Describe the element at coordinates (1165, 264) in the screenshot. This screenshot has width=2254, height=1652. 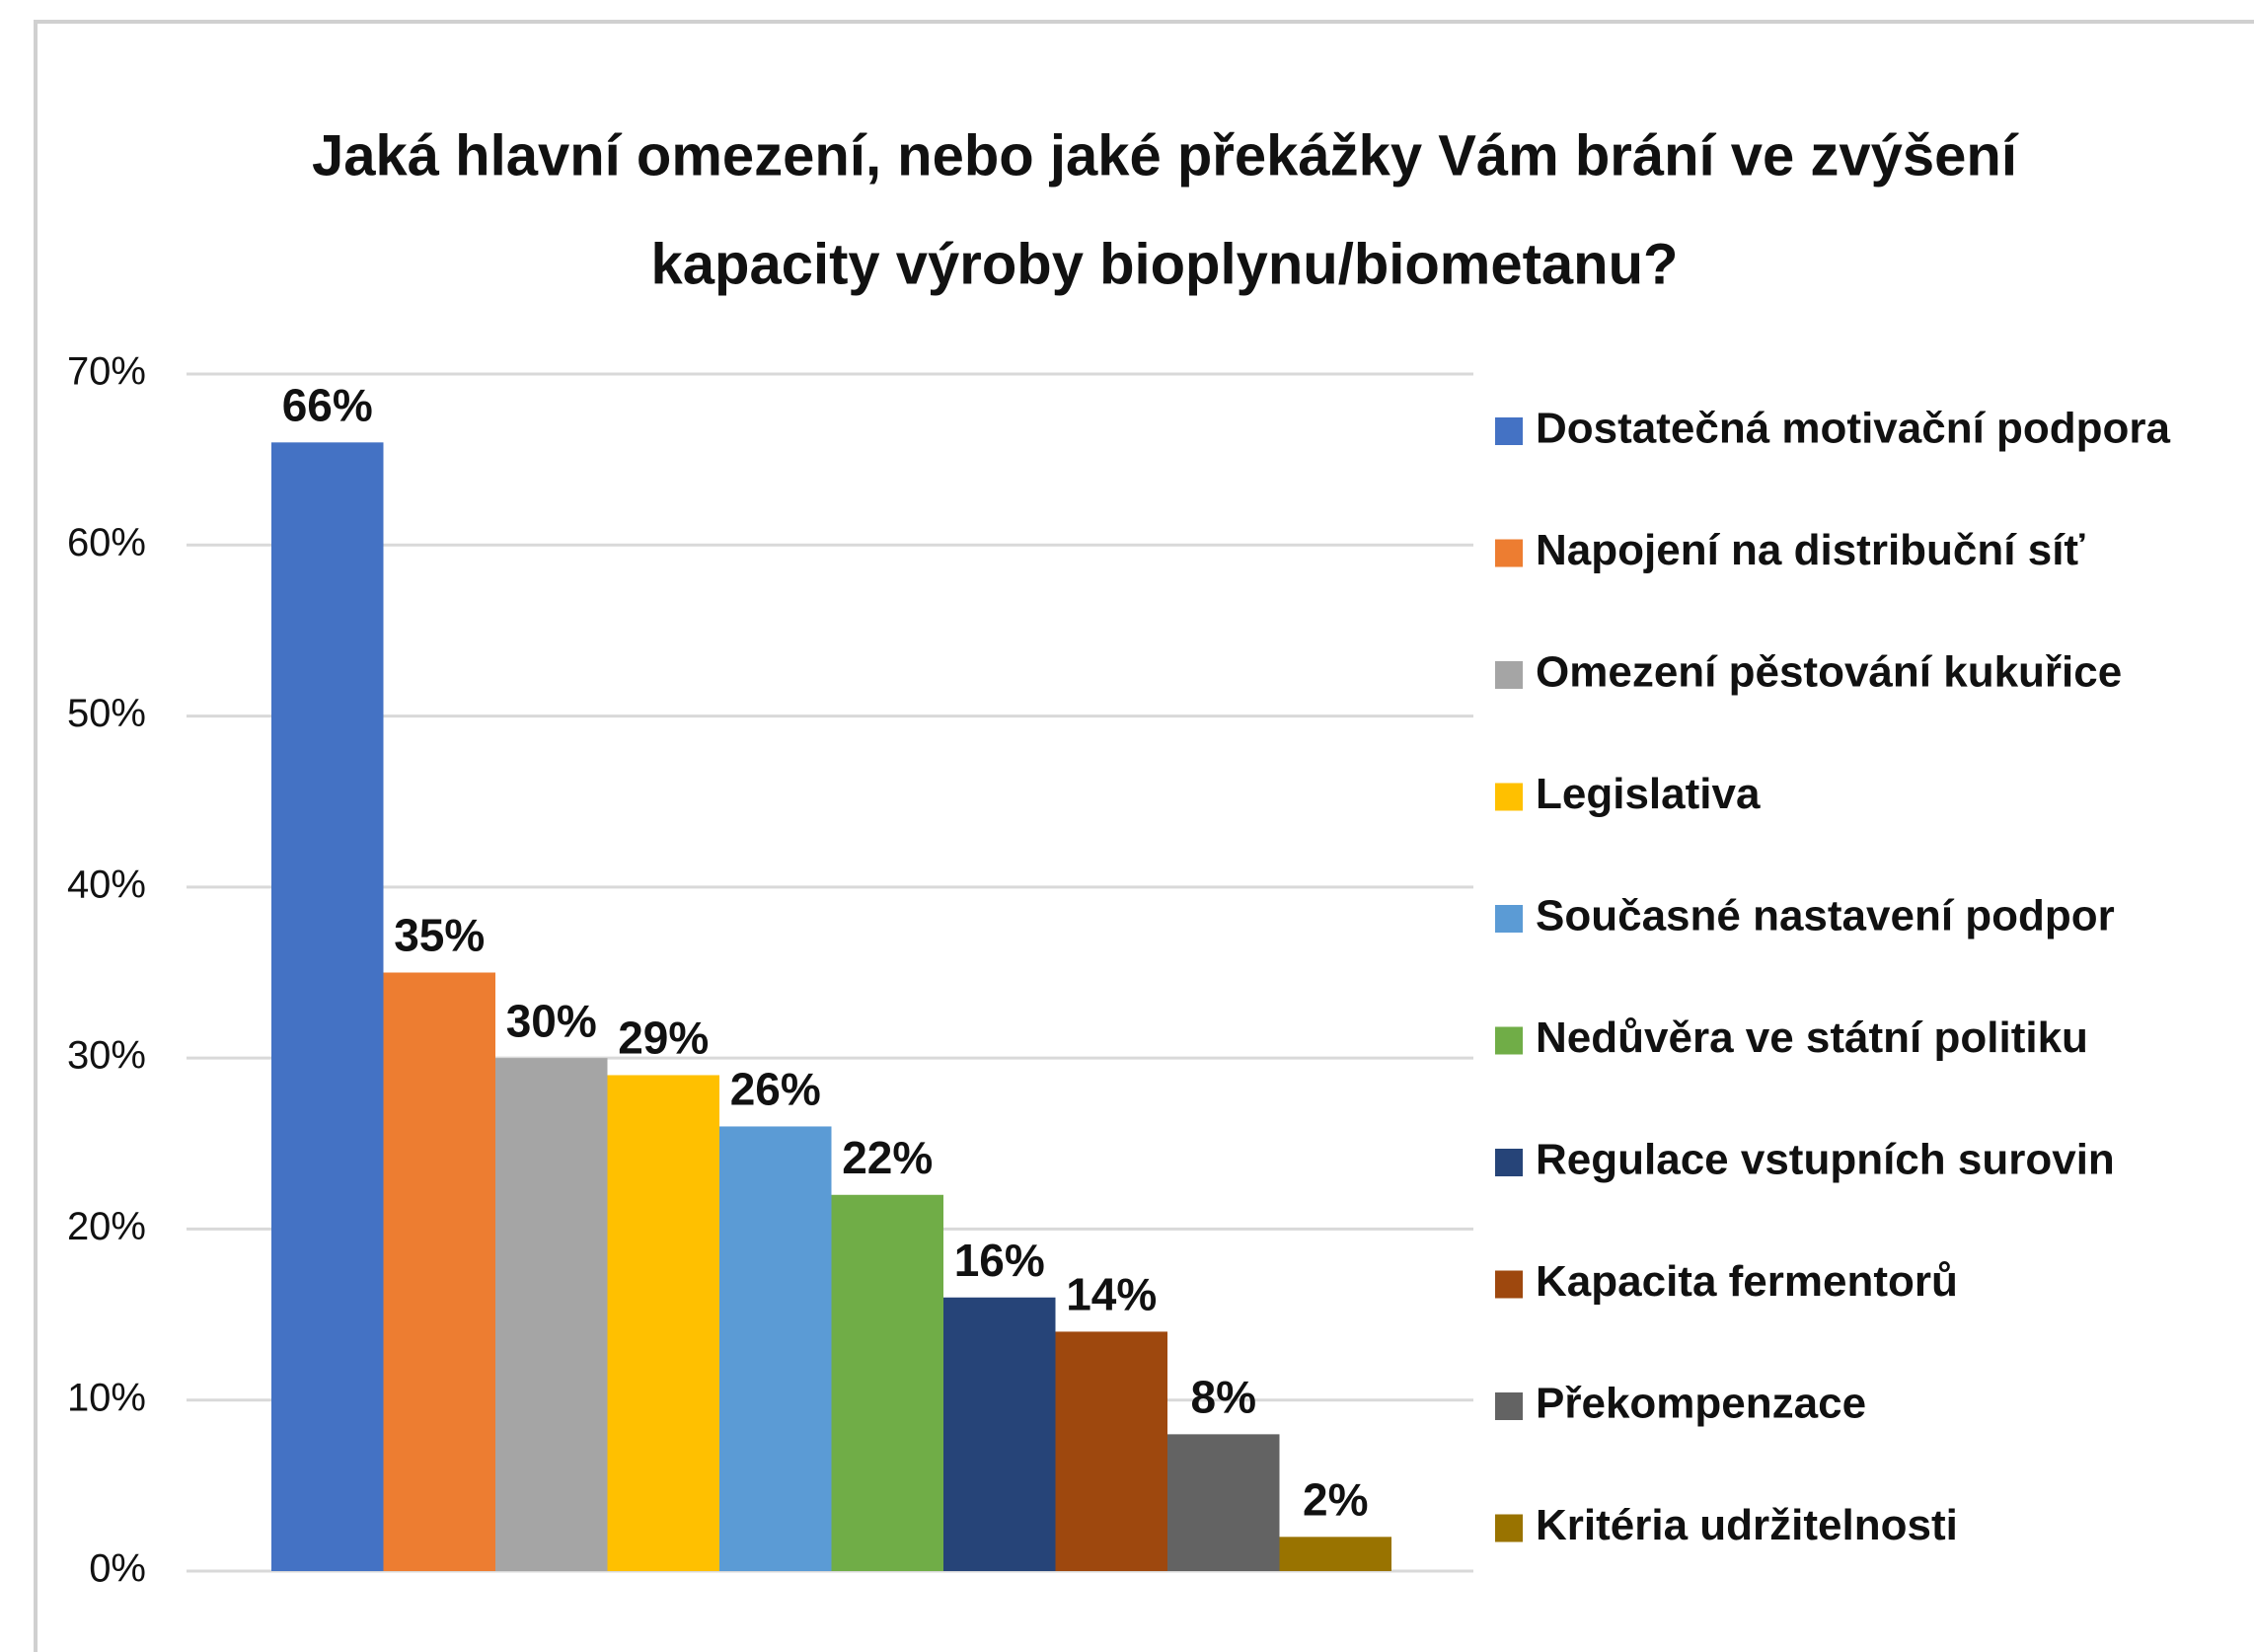
I see `chart-title: kapacity výroby bioplynu/biometanu?` at that location.